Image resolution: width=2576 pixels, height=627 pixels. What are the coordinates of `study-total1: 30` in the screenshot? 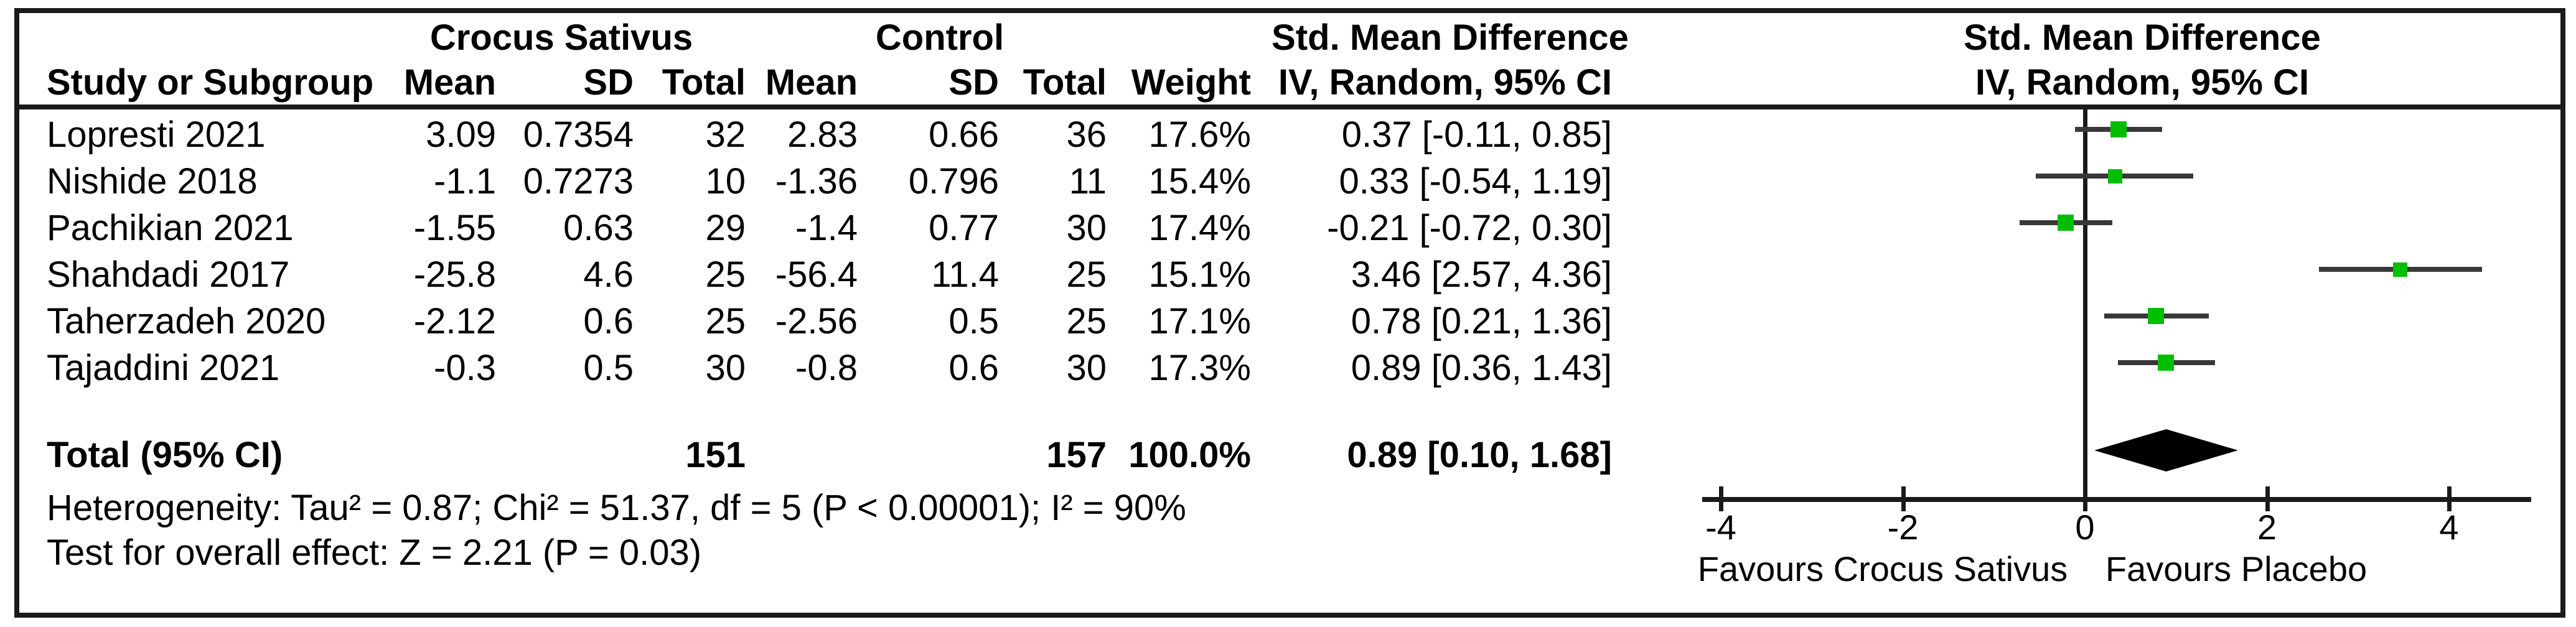 It's located at (725, 368).